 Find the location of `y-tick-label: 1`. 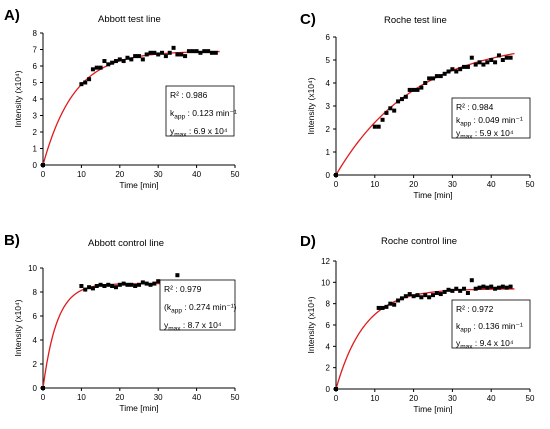

y-tick-label: 1 is located at coordinates (328, 152).